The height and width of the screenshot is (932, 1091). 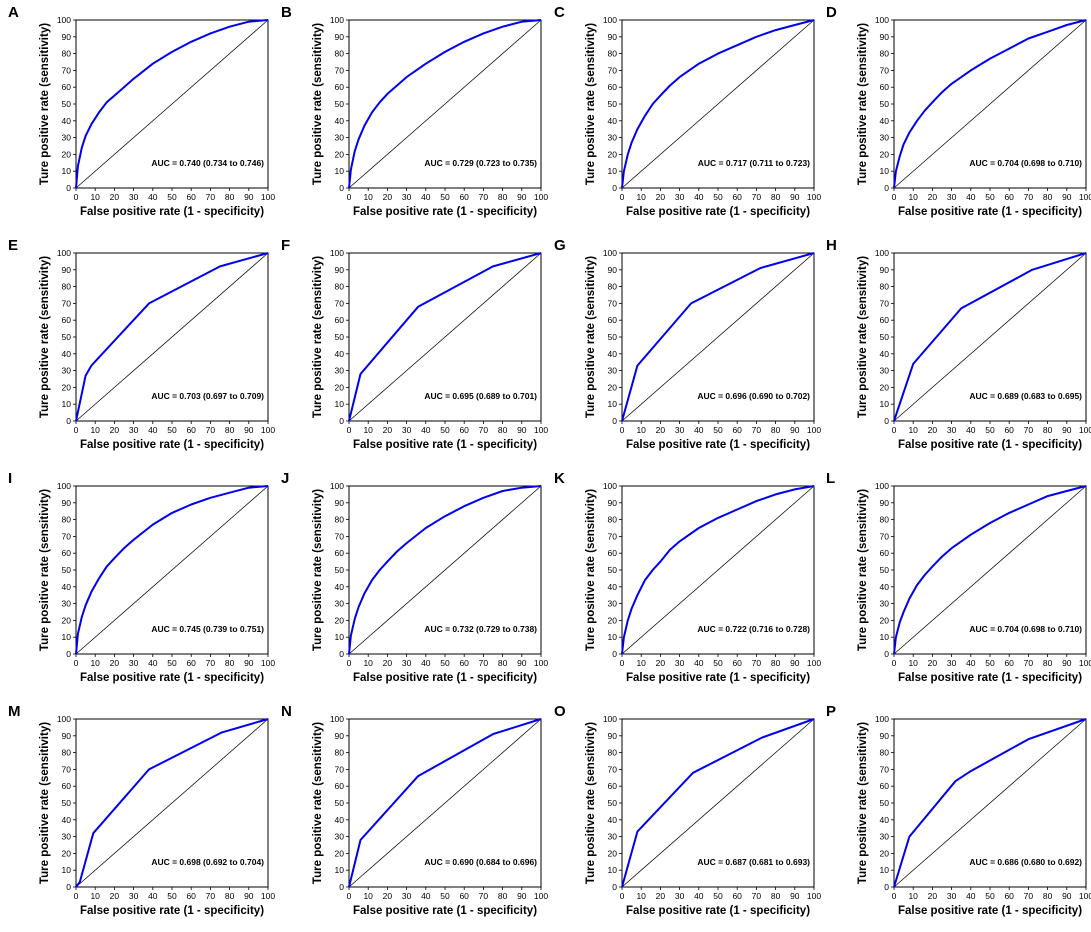 I want to click on auc-annotation: AUC = 0.690 (0.684 to 0.696), so click(x=480, y=862).